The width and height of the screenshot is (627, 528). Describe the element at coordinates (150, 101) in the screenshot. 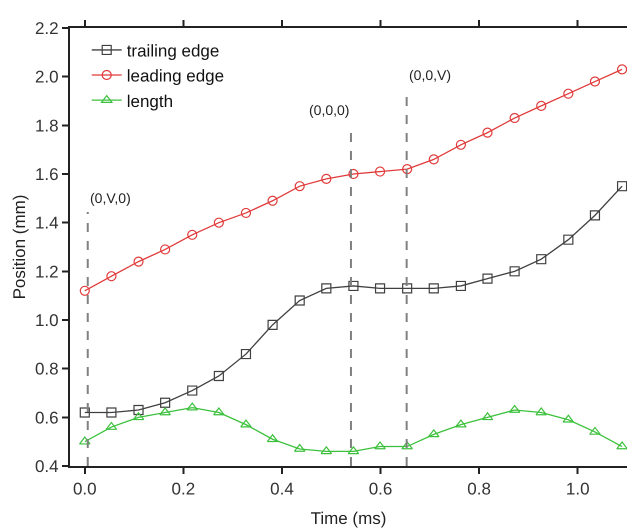

I see `legend-label: length` at that location.